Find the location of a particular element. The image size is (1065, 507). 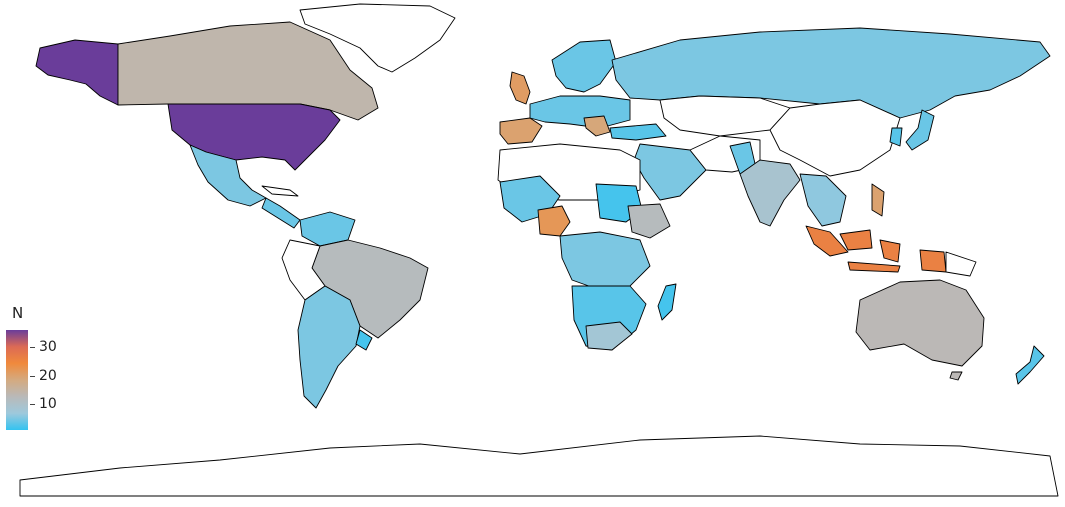

region-south-africa is located at coordinates (609, 336).